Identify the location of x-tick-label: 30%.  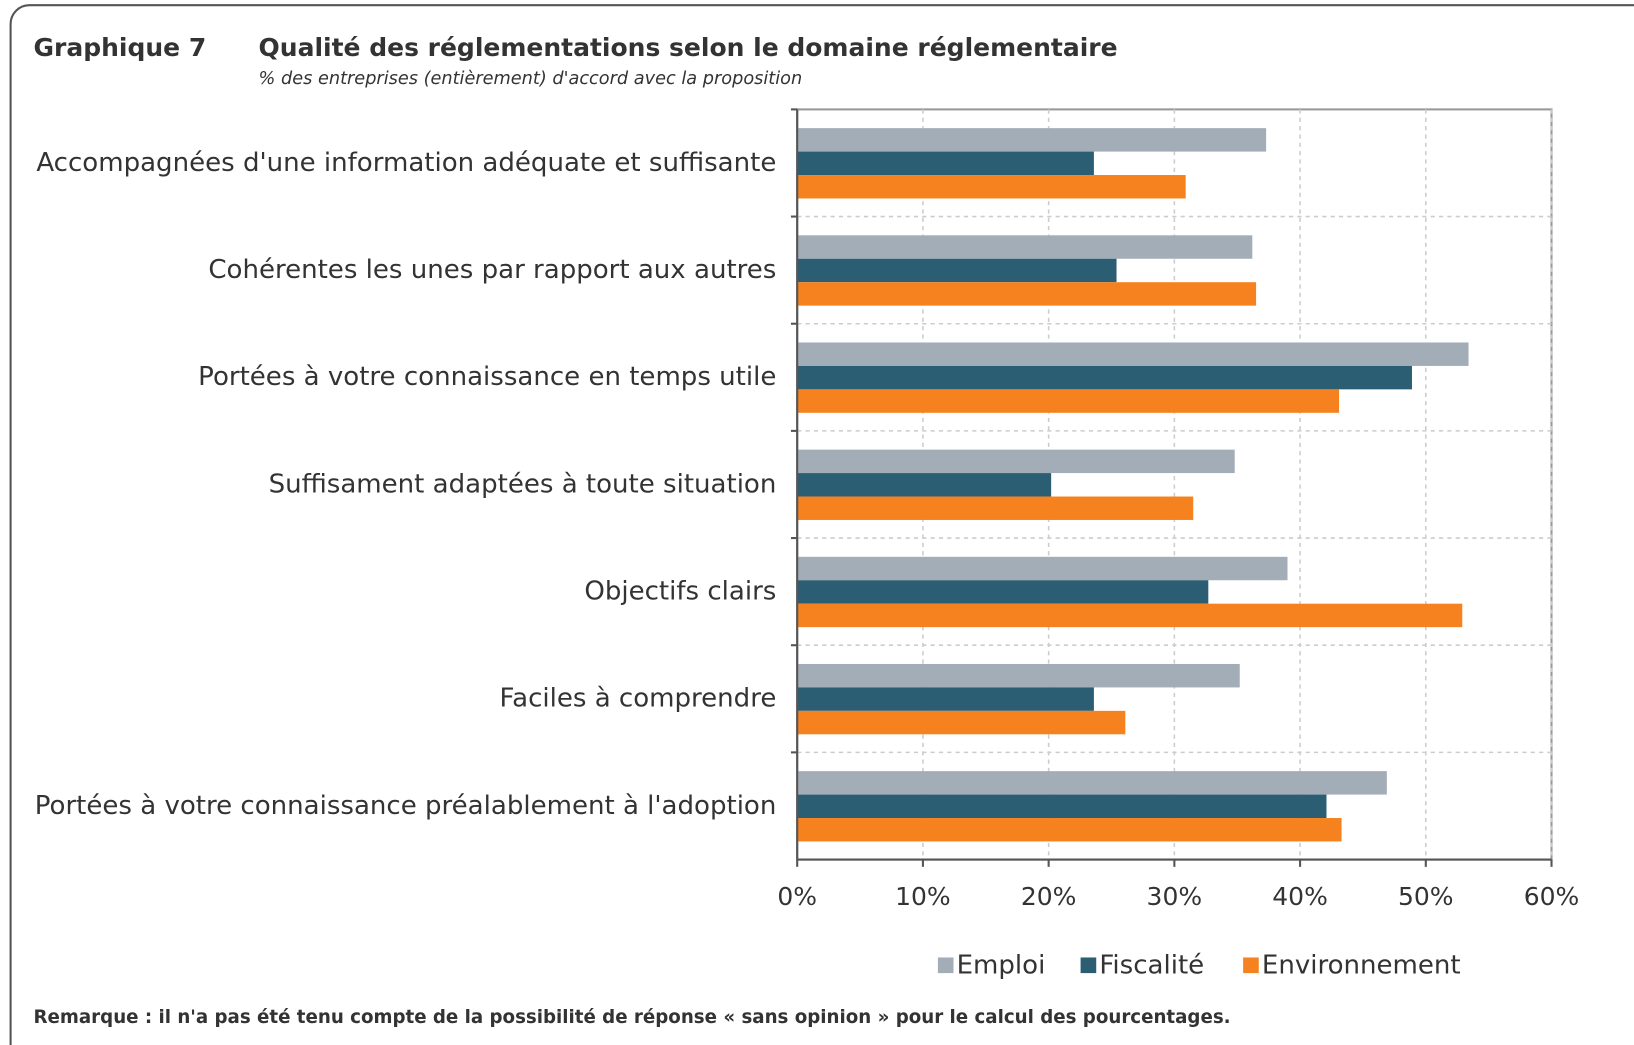
(1175, 896).